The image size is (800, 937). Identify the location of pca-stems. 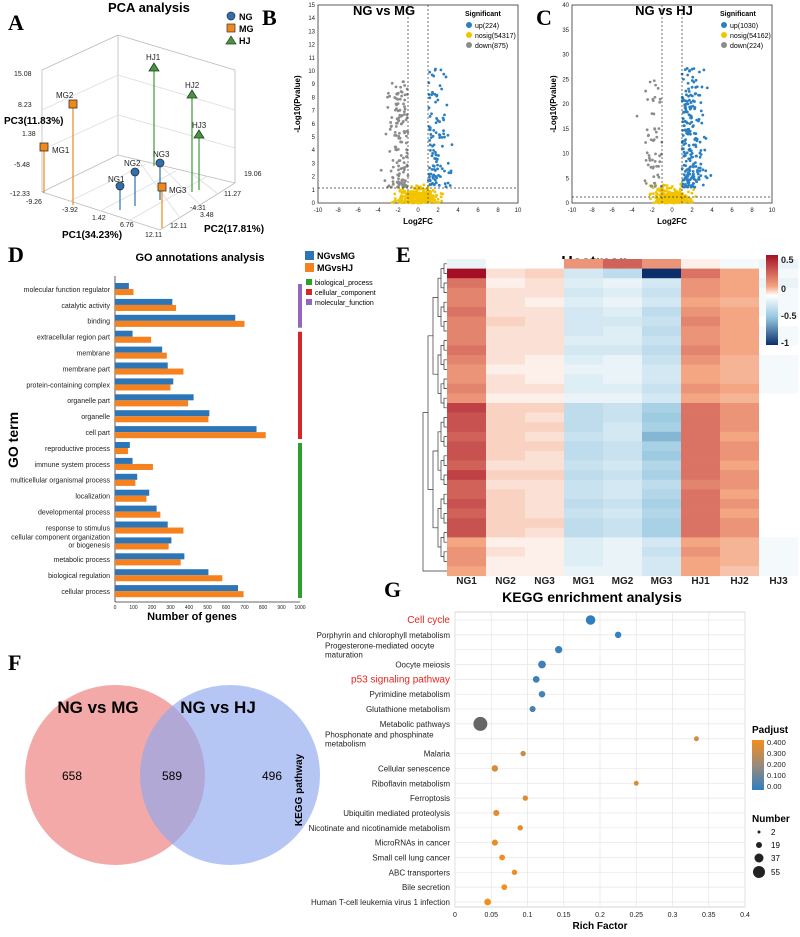
(121, 149).